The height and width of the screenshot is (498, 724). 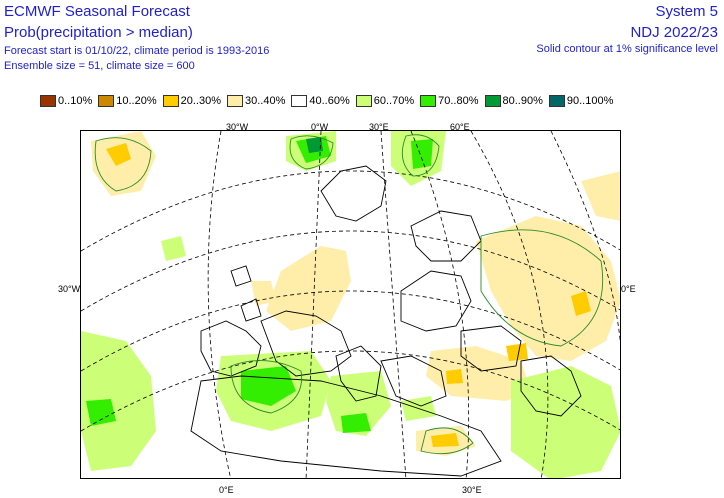 I want to click on legend-item: 10..20%, so click(x=127, y=101).